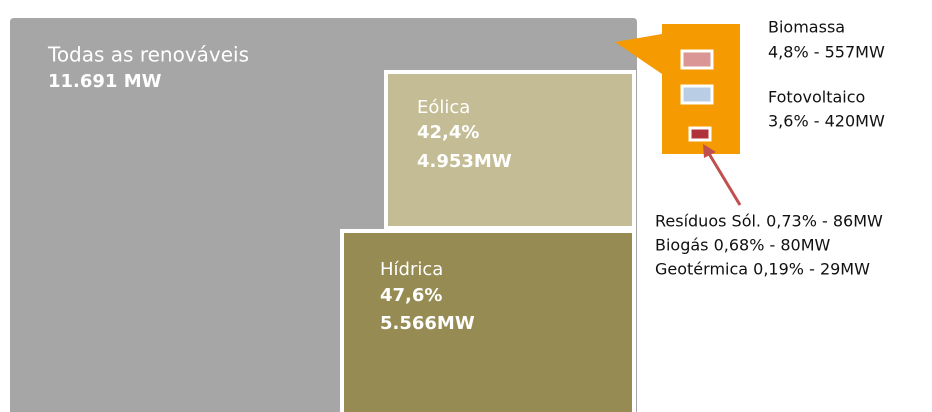 This screenshot has height=412, width=932. What do you see at coordinates (510, 150) in the screenshot?
I see `eolica-area` at bounding box center [510, 150].